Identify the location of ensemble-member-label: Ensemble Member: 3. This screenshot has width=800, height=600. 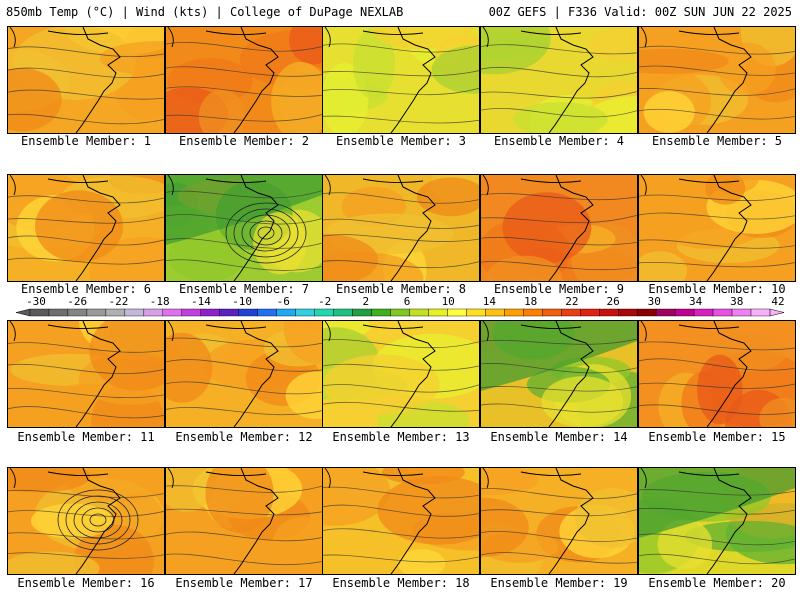
(401, 141).